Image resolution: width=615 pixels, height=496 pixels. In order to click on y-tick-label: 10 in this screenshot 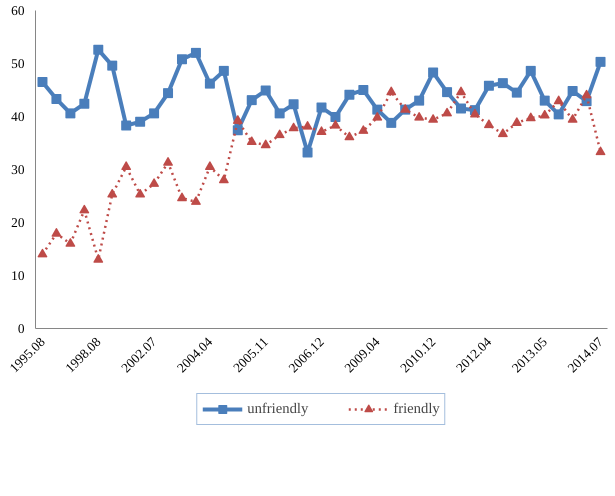, I will do `click(18, 275)`.